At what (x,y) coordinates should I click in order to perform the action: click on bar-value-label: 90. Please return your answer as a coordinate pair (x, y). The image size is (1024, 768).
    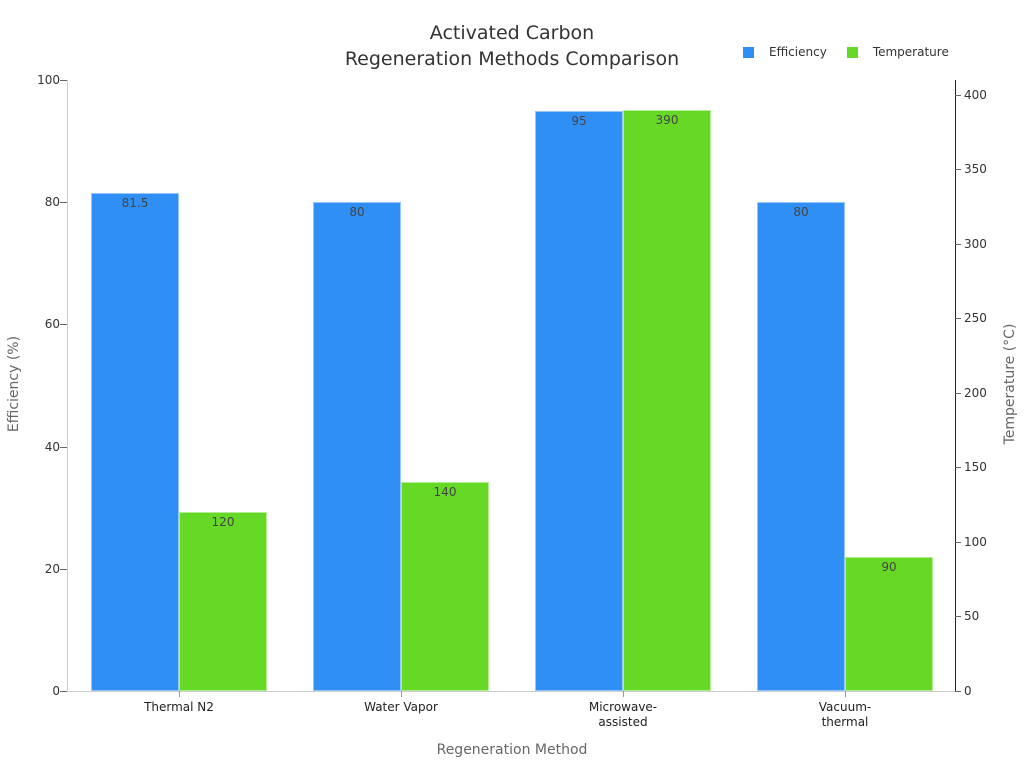
    Looking at the image, I should click on (889, 566).